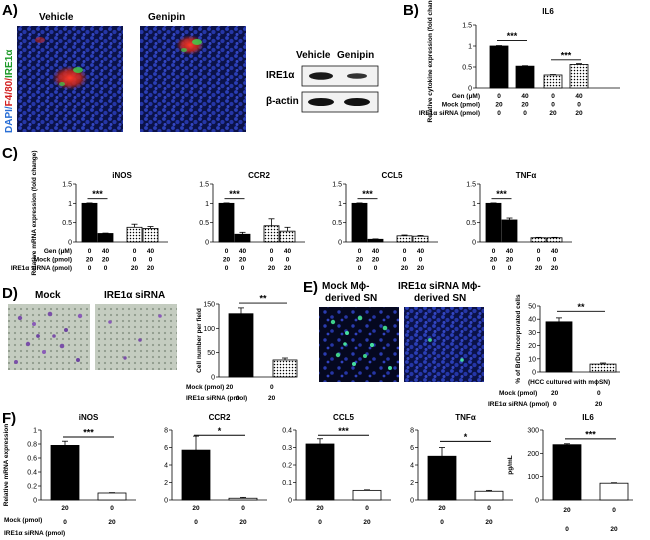 This screenshot has height=540, width=650. I want to click on e-mock-val: 20, so click(555, 393).